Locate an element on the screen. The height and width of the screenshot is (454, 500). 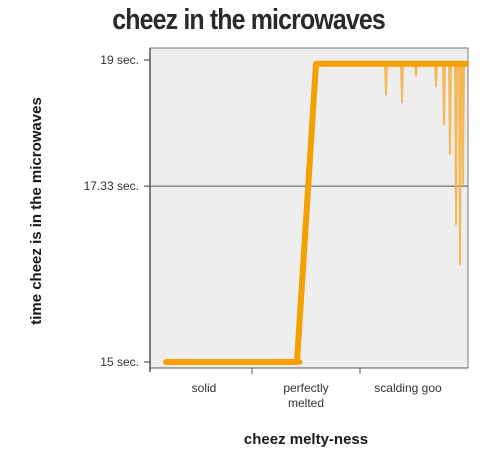
y-ticks: 15 sec. 17.33 sec. 19 sec. is located at coordinates (117, 211).